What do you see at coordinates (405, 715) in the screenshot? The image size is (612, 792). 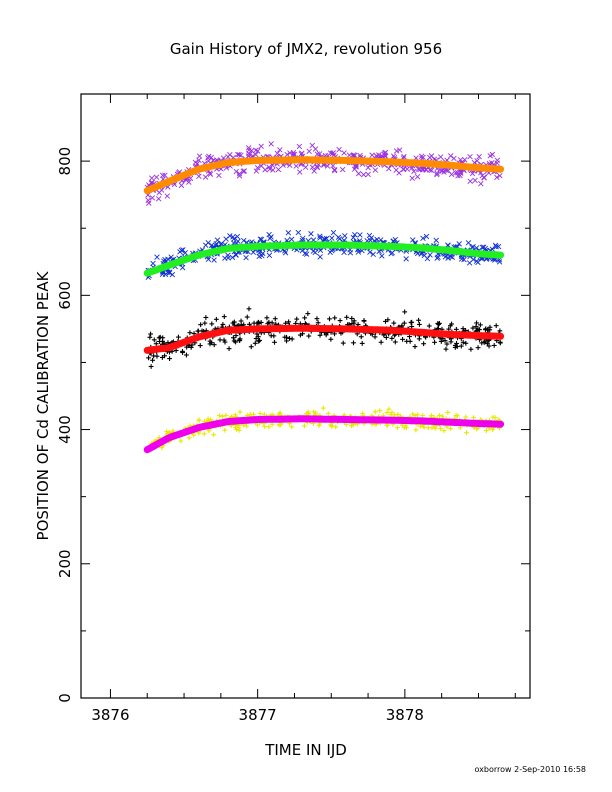 I see `x-tick-label: 3878` at bounding box center [405, 715].